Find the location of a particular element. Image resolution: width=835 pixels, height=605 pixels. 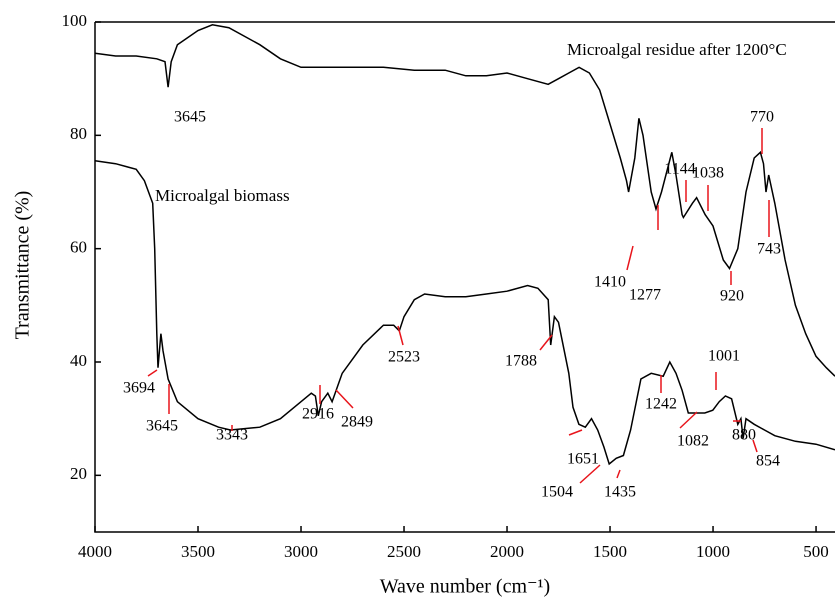

y-tick-label: 20 is located at coordinates (78, 473).